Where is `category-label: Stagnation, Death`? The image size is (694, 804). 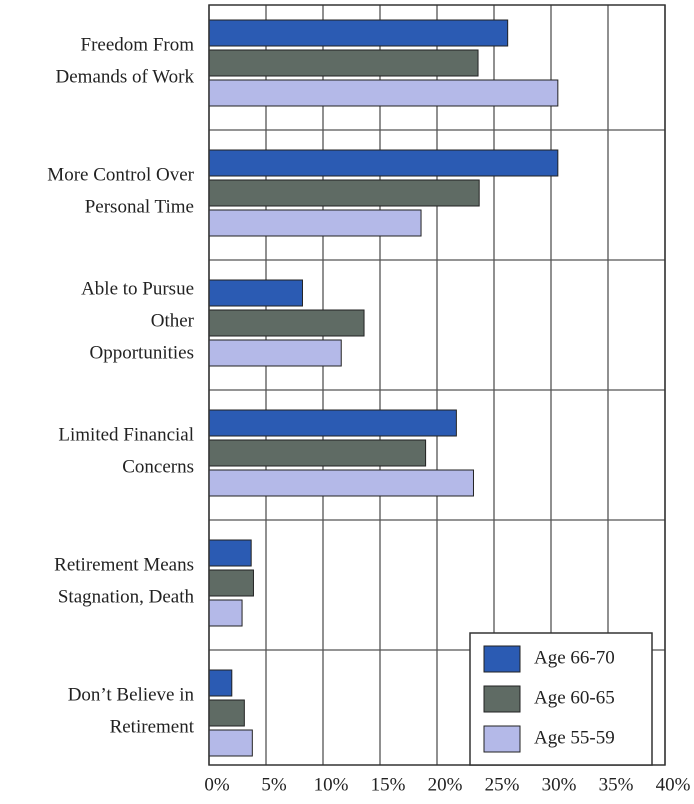 category-label: Stagnation, Death is located at coordinates (126, 596).